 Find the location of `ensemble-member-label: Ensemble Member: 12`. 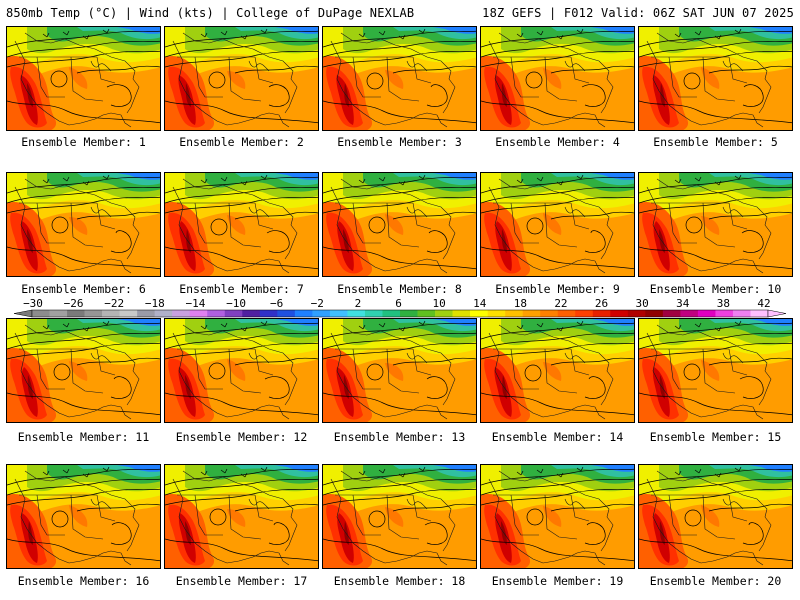

ensemble-member-label: Ensemble Member: 12 is located at coordinates (241, 437).